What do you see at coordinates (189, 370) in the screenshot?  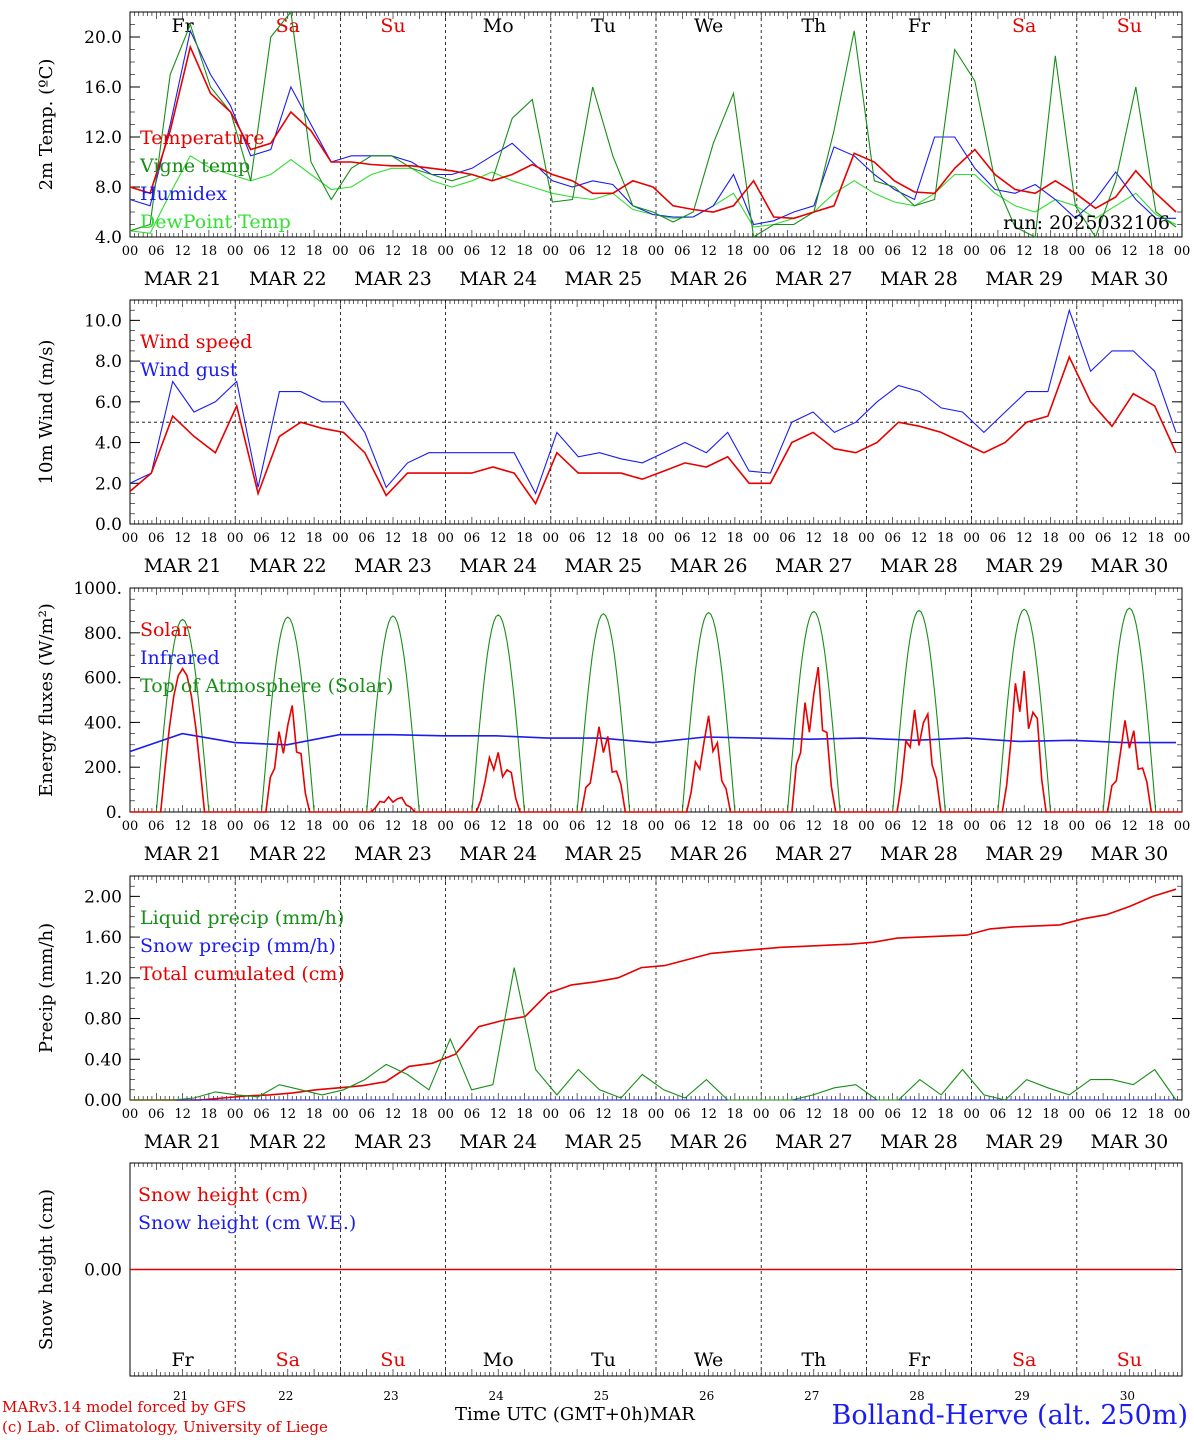 I see `legend-entry: Wind gust` at bounding box center [189, 370].